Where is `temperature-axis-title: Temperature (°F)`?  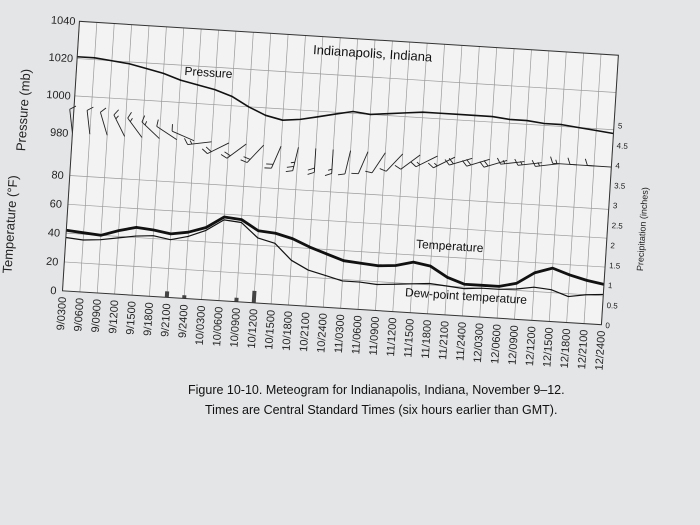
temperature-axis-title: Temperature (°F) is located at coordinates (10, 224).